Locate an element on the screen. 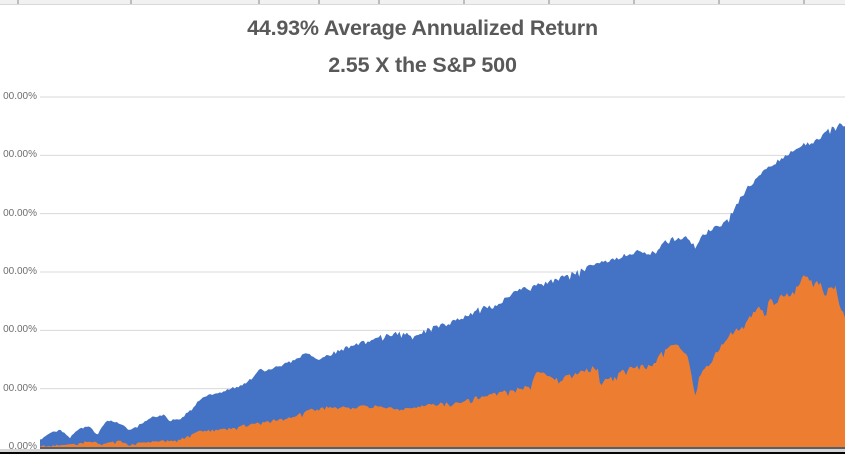 The width and height of the screenshot is (845, 454). bottom-black-band is located at coordinates (422, 453).